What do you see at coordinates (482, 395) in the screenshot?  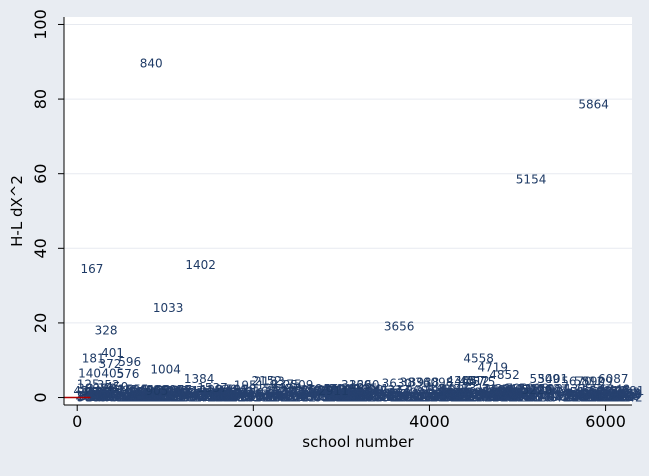 I see `cluster-label: 5984` at bounding box center [482, 395].